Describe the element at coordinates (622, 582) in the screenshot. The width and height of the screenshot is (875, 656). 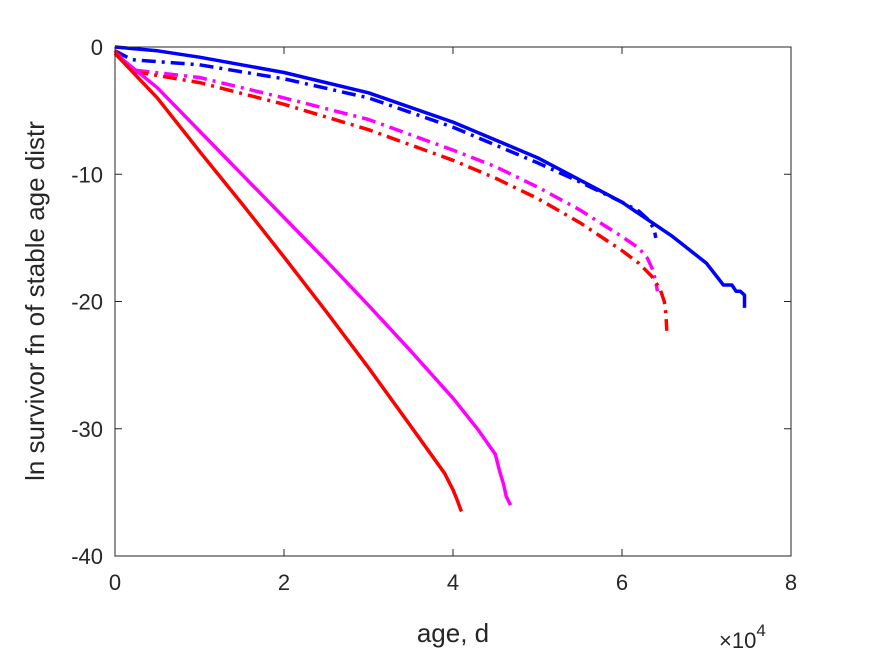
I see `x-tick-label: 6` at that location.